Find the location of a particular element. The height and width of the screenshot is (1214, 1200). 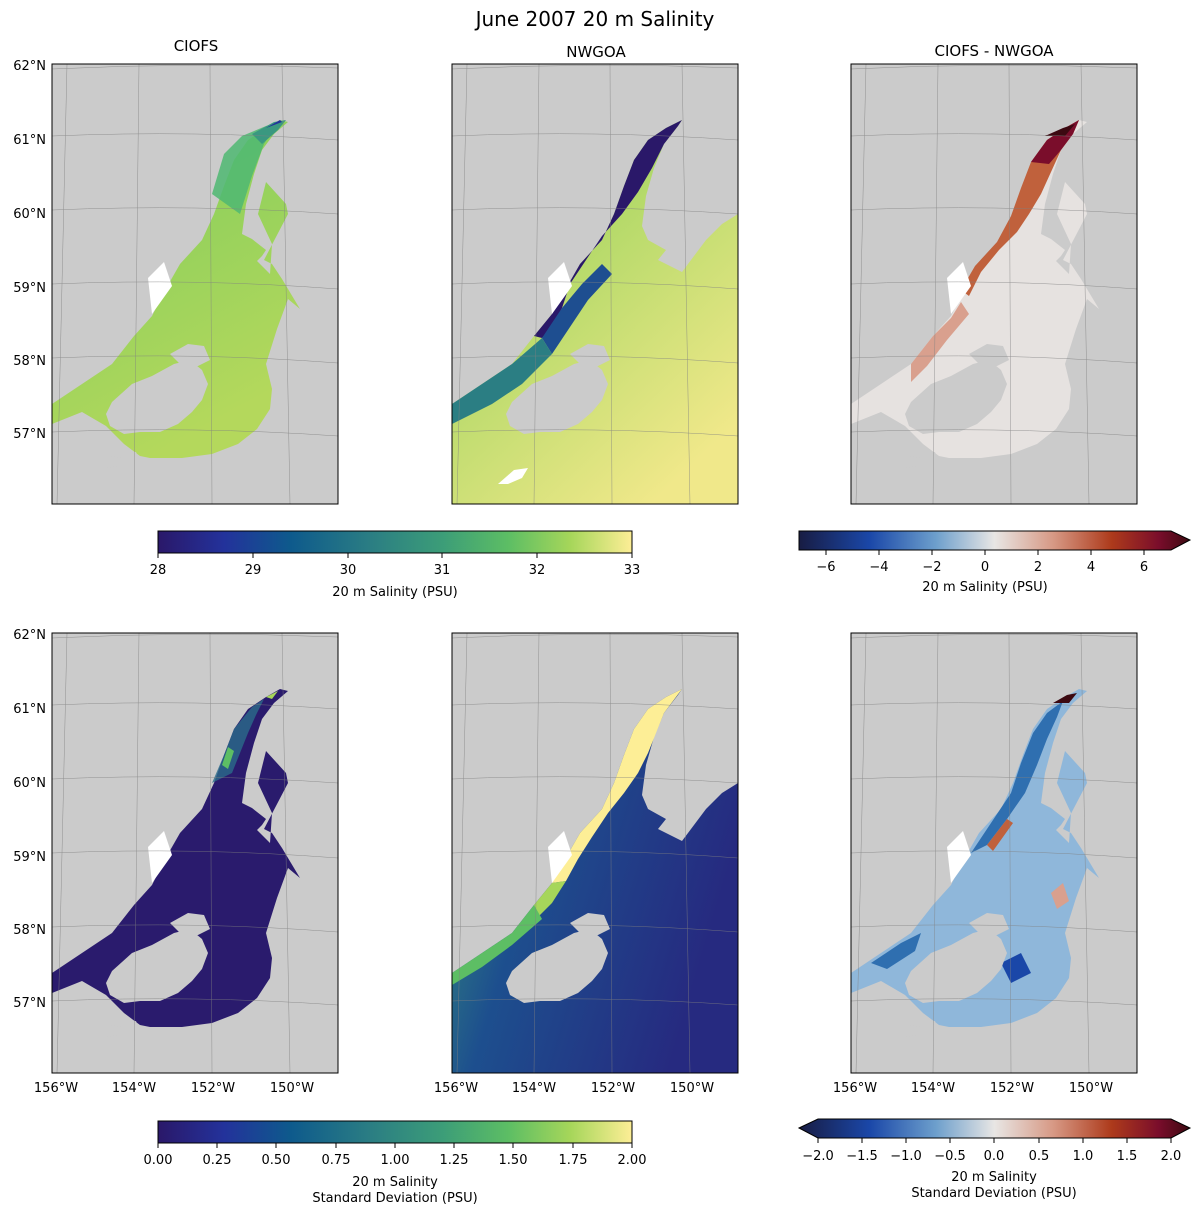

colorbar-tick: 1.50 is located at coordinates (513, 1160).